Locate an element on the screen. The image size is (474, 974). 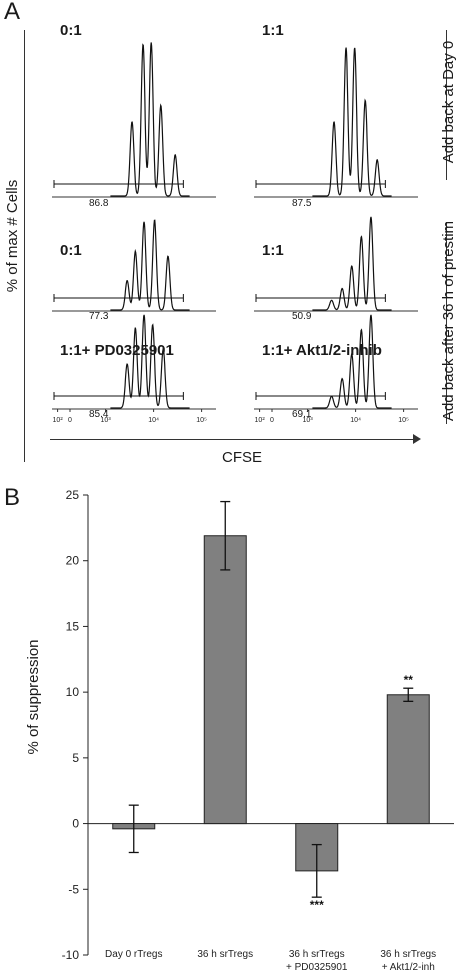
category-label: + Akt1/2-inh is located at coordinates (408, 967).